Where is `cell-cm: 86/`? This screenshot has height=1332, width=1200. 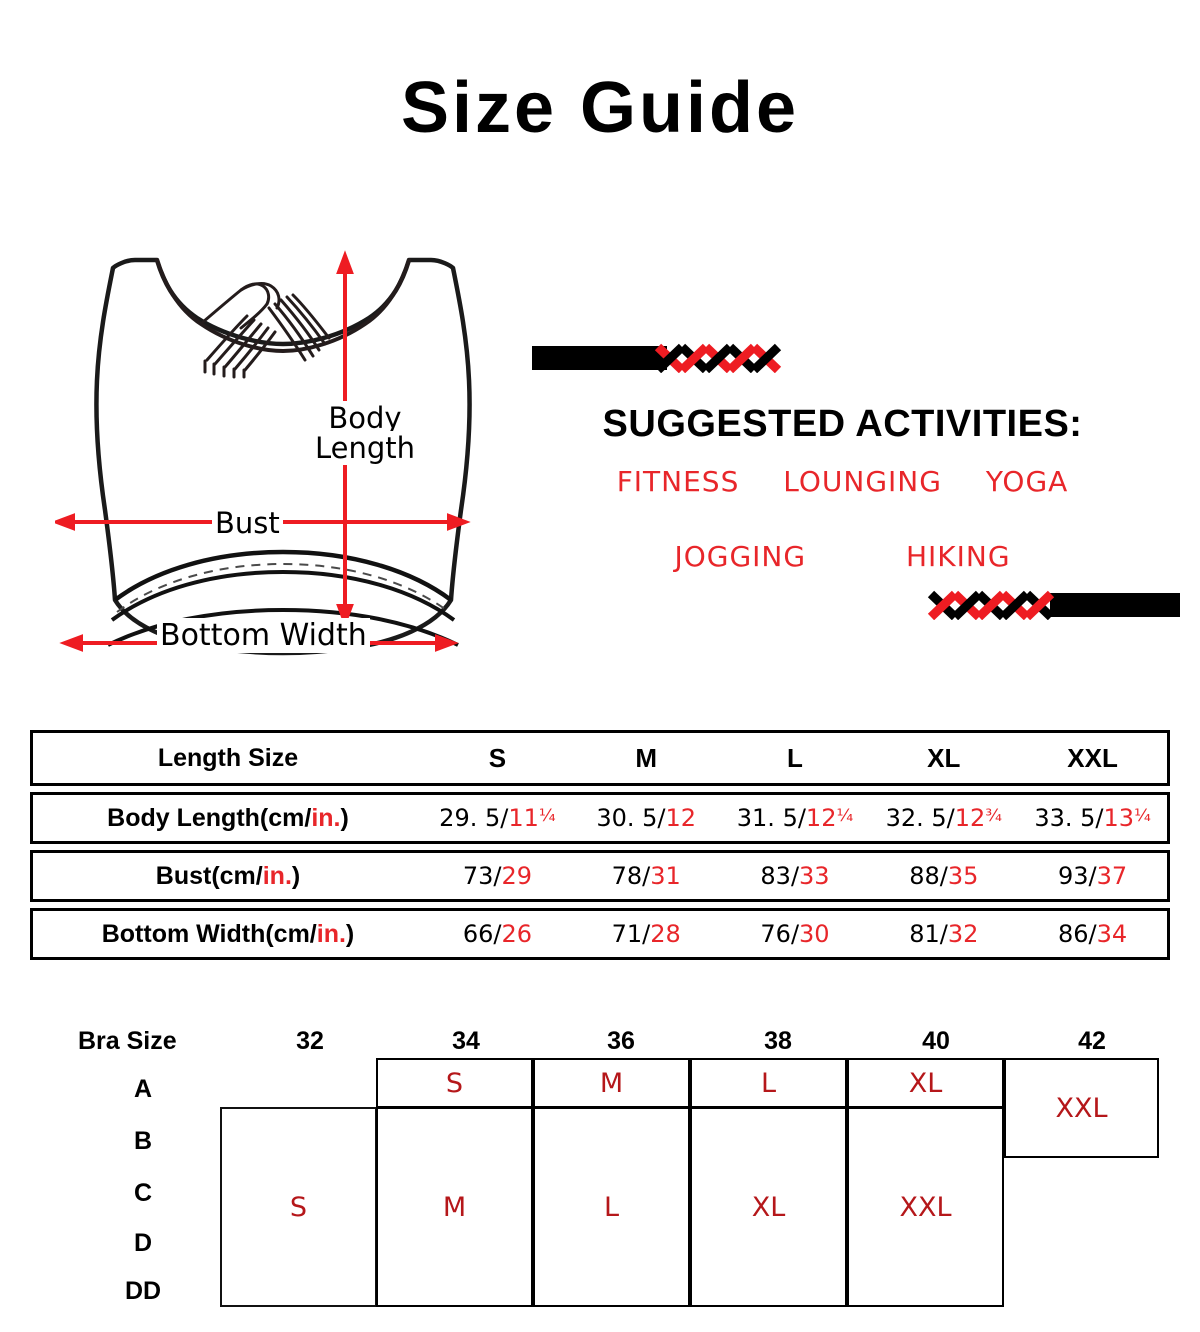
cell-cm: 86/ is located at coordinates (1077, 934).